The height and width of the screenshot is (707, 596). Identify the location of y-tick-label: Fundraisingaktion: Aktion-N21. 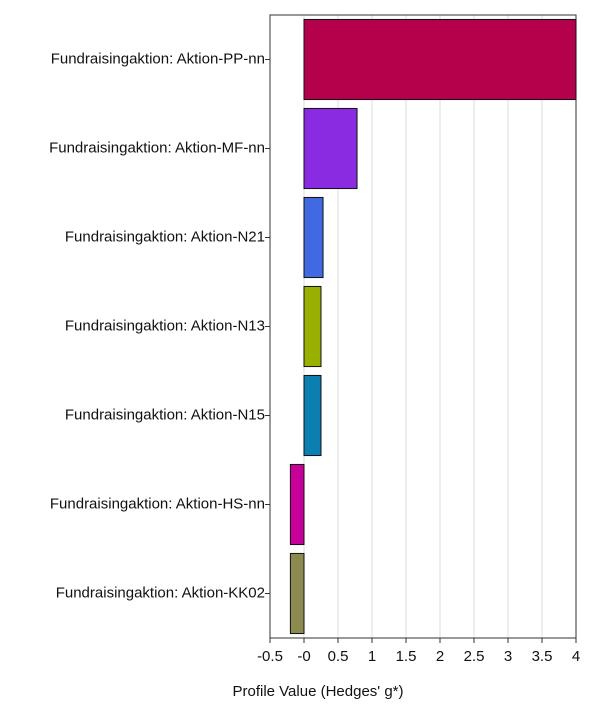
(165, 236).